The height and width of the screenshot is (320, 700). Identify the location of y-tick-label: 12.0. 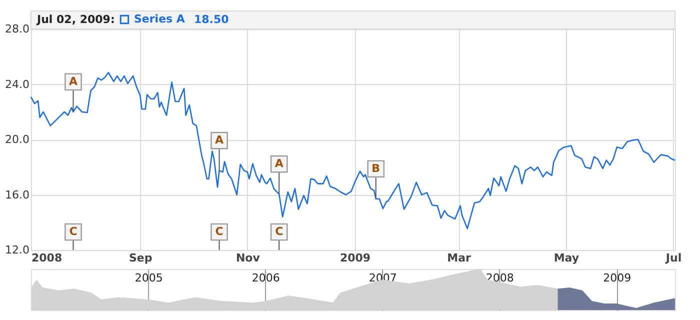
(17, 250).